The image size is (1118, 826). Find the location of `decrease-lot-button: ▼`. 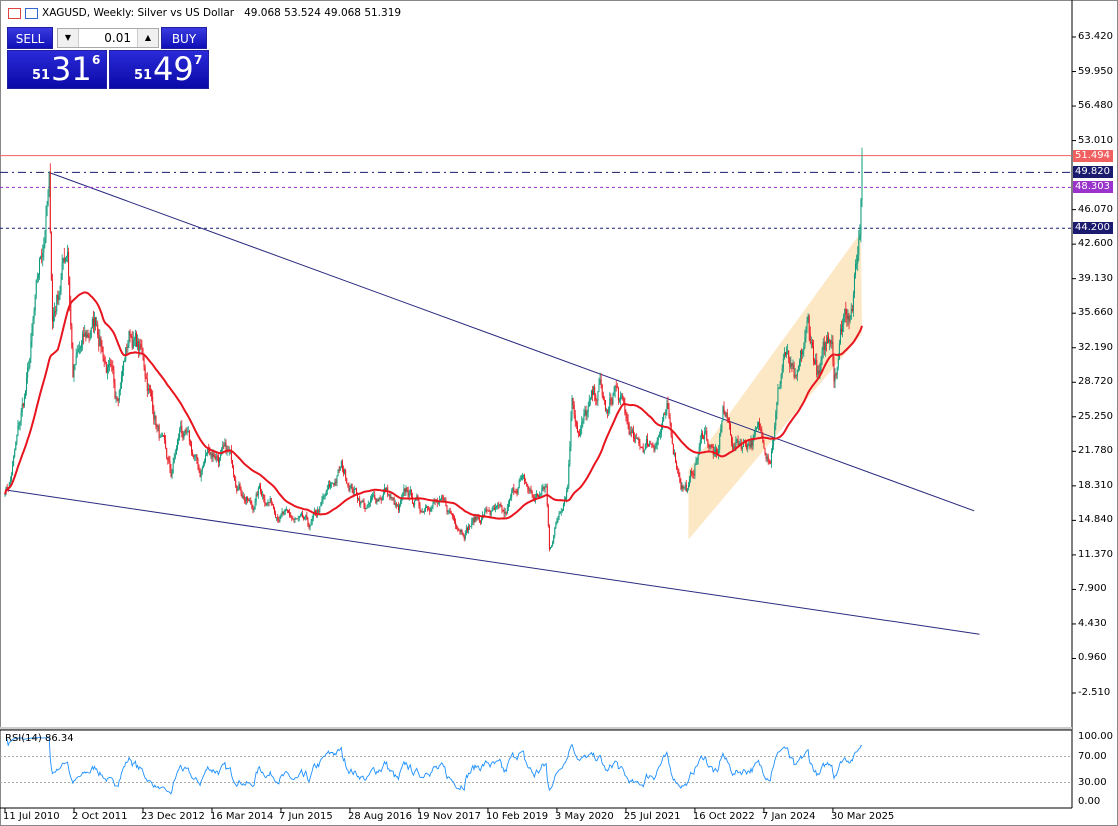

decrease-lot-button: ▼ is located at coordinates (68, 38).